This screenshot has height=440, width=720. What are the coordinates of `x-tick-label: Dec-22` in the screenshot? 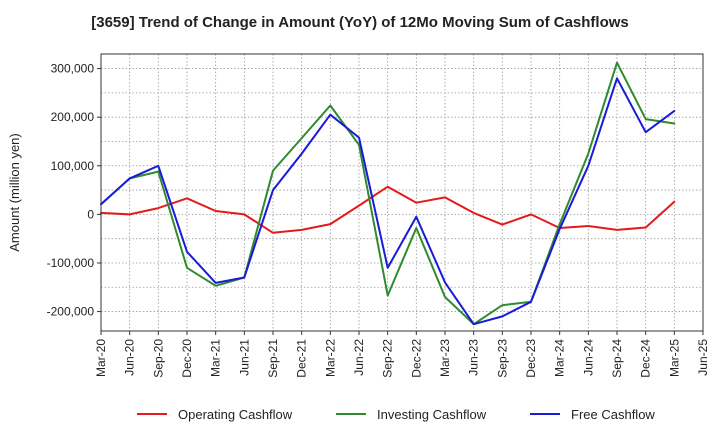 It's located at (416, 358).